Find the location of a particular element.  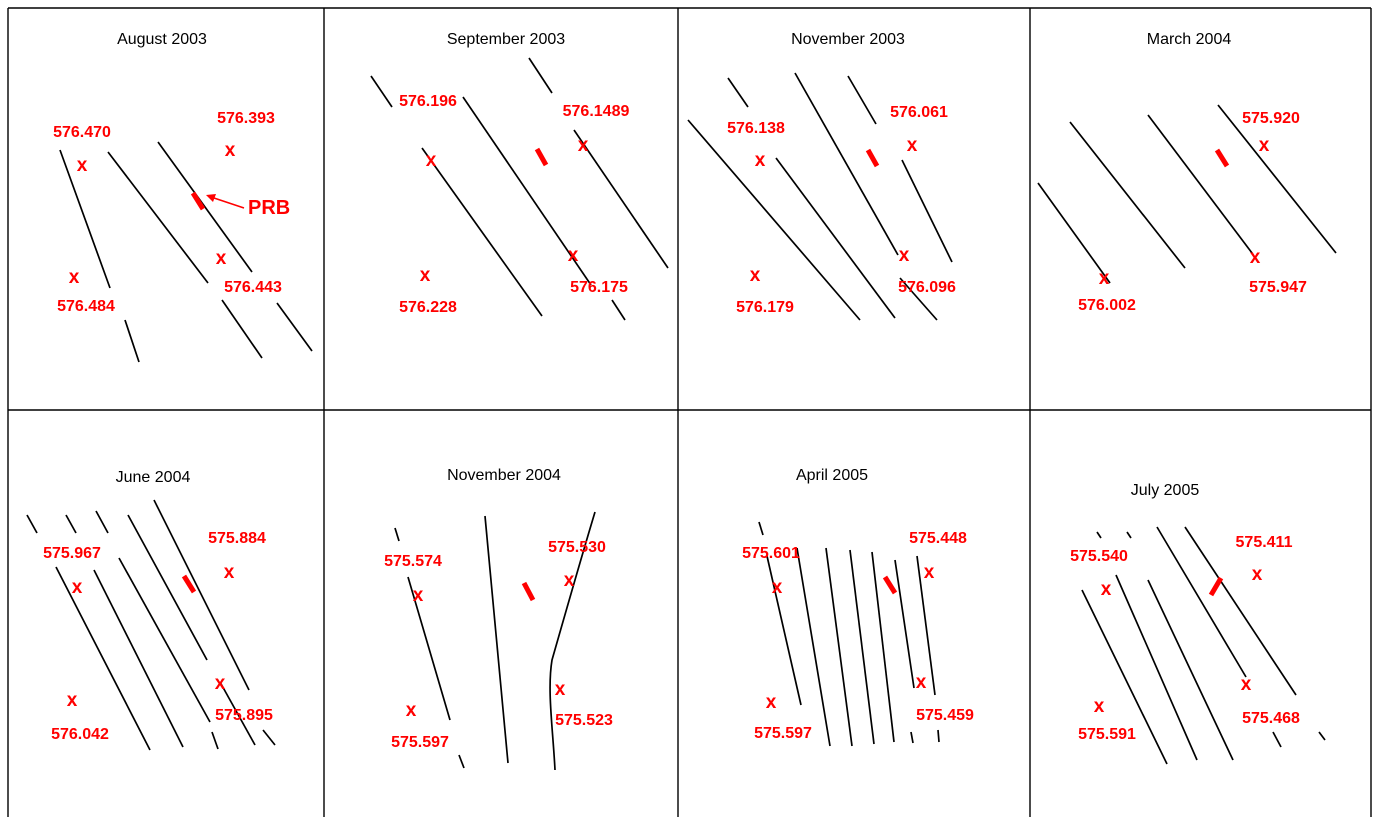

well-value: 575.920 is located at coordinates (1271, 118).